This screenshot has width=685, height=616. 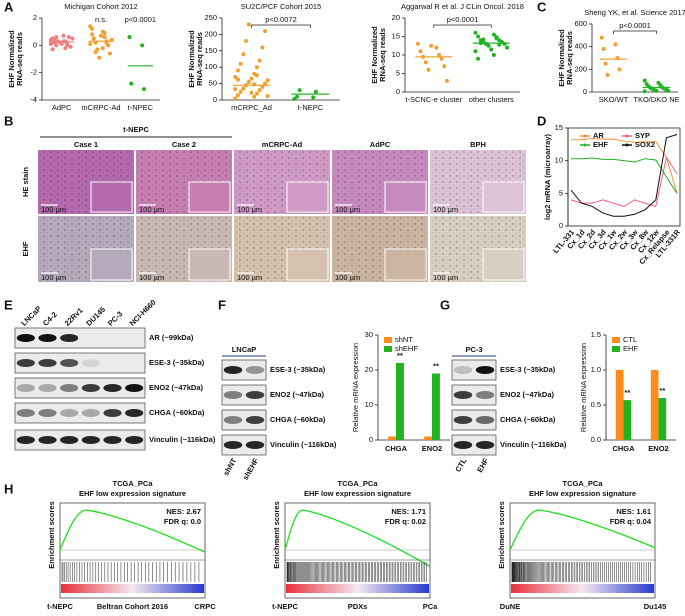 I want to click on legend-swatch, so click(x=616, y=349).